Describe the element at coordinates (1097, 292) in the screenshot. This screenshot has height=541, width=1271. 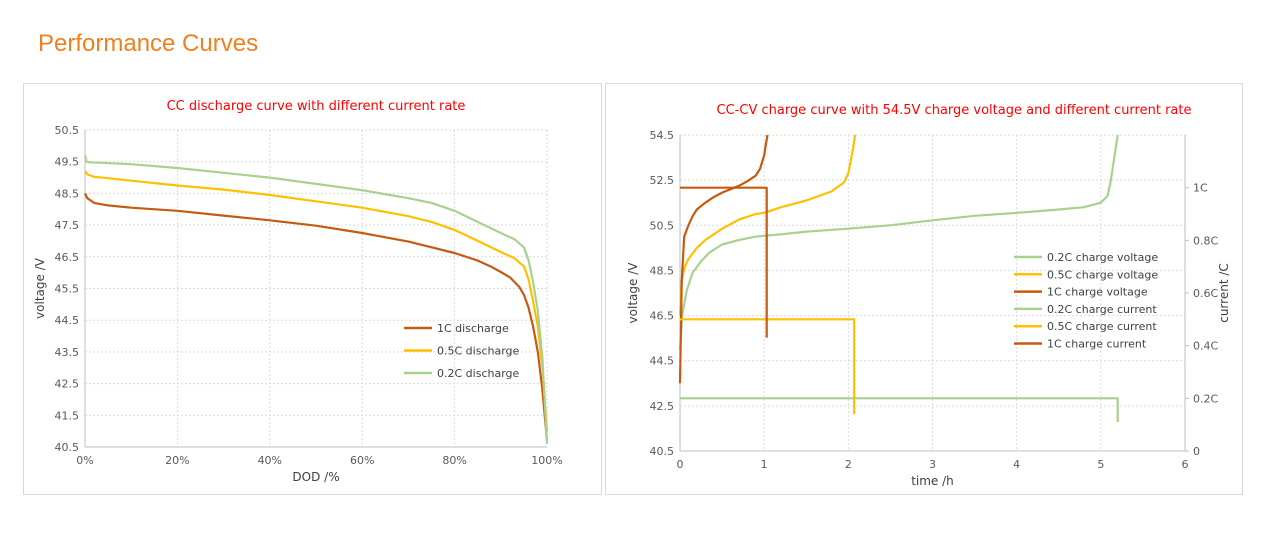
I see `legend-label-1c-charge-voltage: 1C charge voltage` at that location.